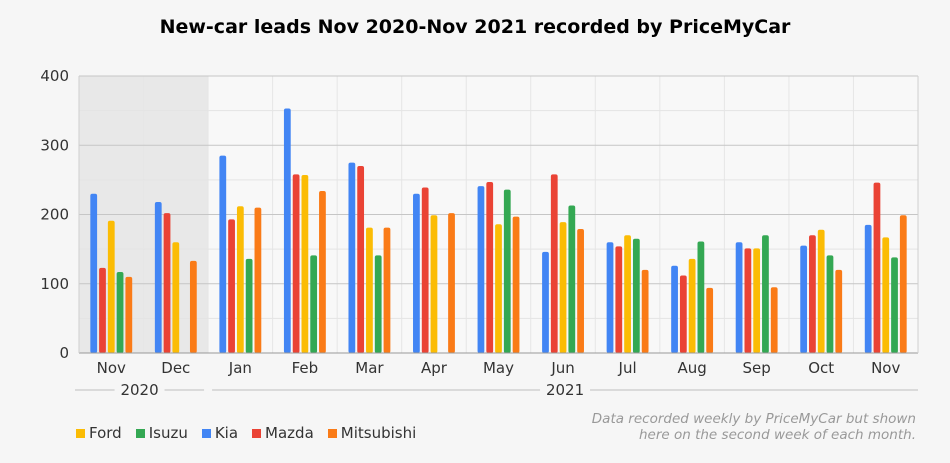 Image resolution: width=950 pixels, height=463 pixels. What do you see at coordinates (257, 433) in the screenshot?
I see `legend-swatch-mazda` at bounding box center [257, 433].